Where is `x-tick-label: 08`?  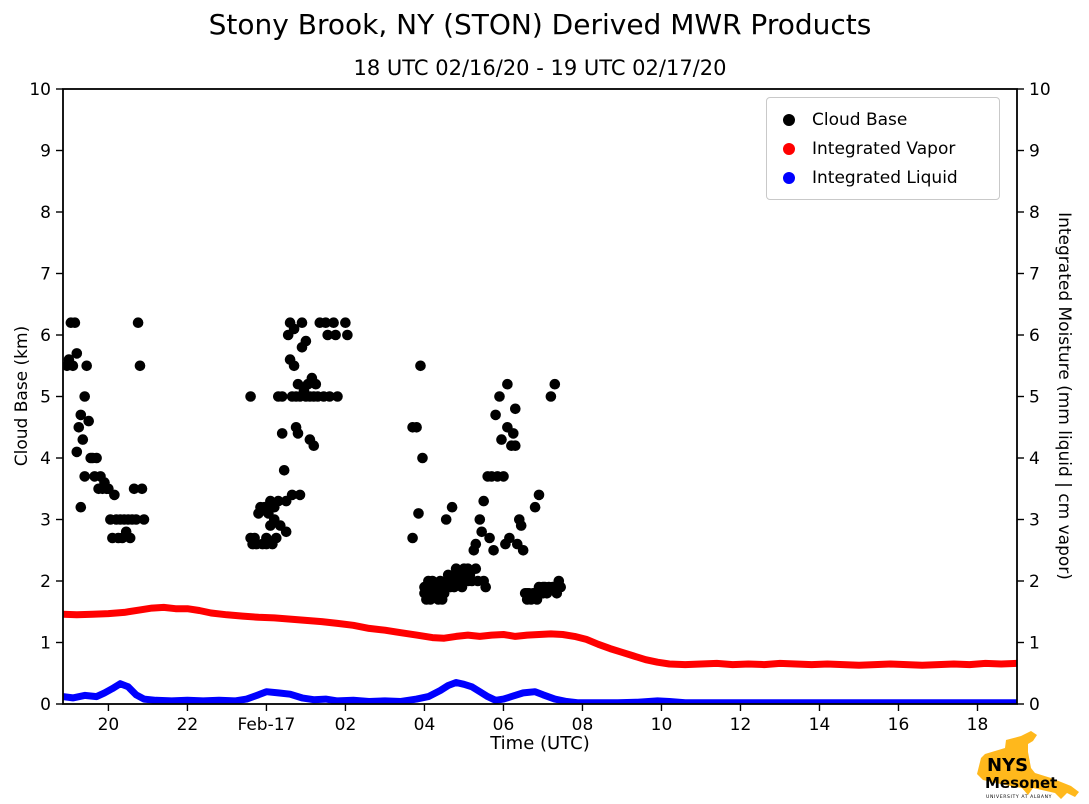
x-tick-label: 08 is located at coordinates (583, 725).